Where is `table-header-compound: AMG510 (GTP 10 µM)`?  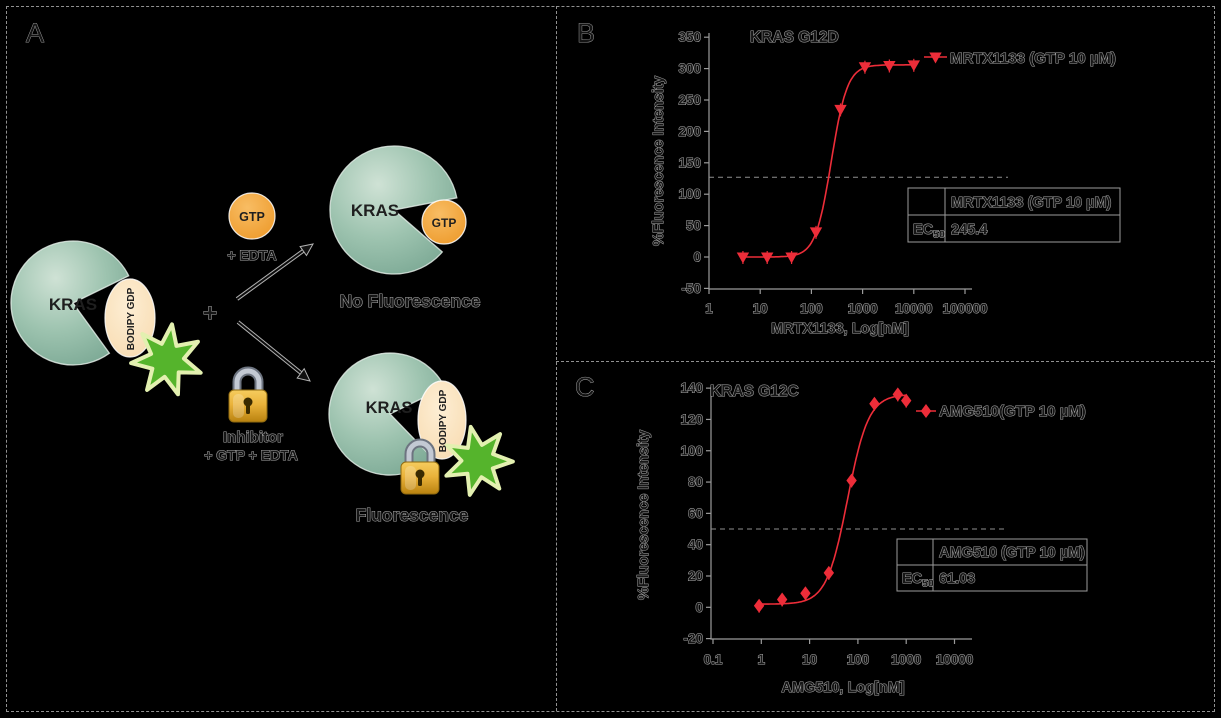 table-header-compound: AMG510 (GTP 10 µM) is located at coordinates (1012, 553).